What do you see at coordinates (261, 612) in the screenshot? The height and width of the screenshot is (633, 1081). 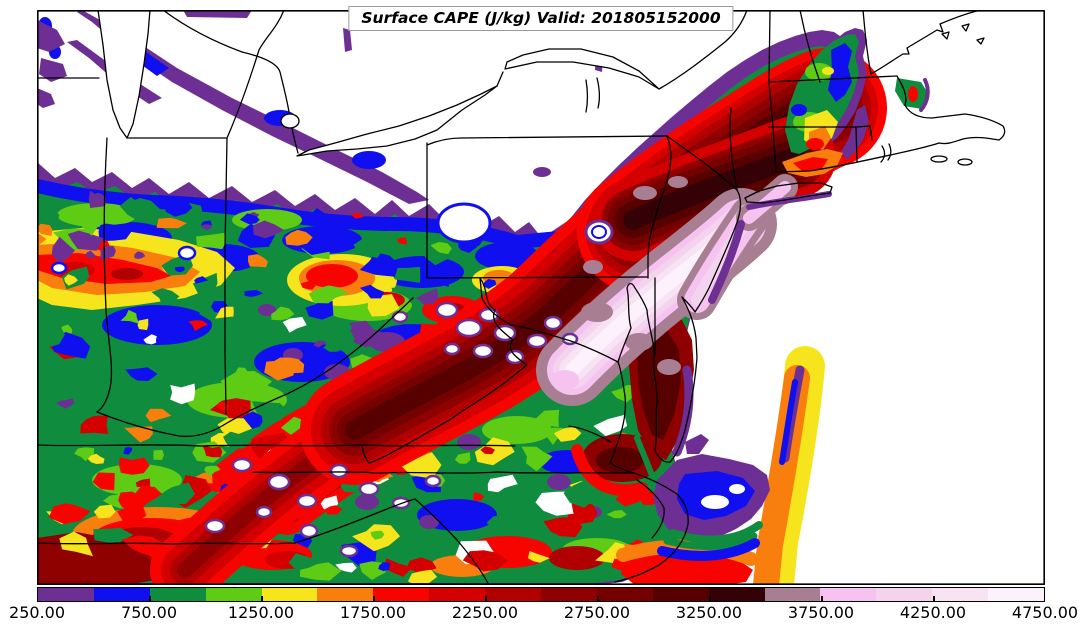 I see `colorbar-tick-label: 1250.00` at bounding box center [261, 612].